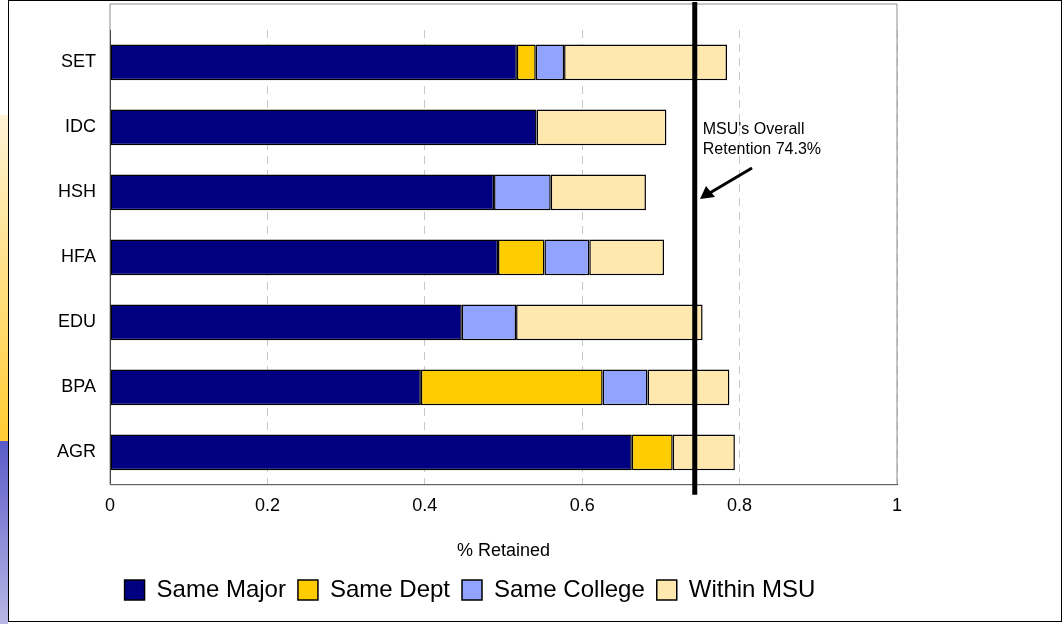 The width and height of the screenshot is (1064, 624). What do you see at coordinates (503, 550) in the screenshot?
I see `x-axis-title: % Retained` at bounding box center [503, 550].